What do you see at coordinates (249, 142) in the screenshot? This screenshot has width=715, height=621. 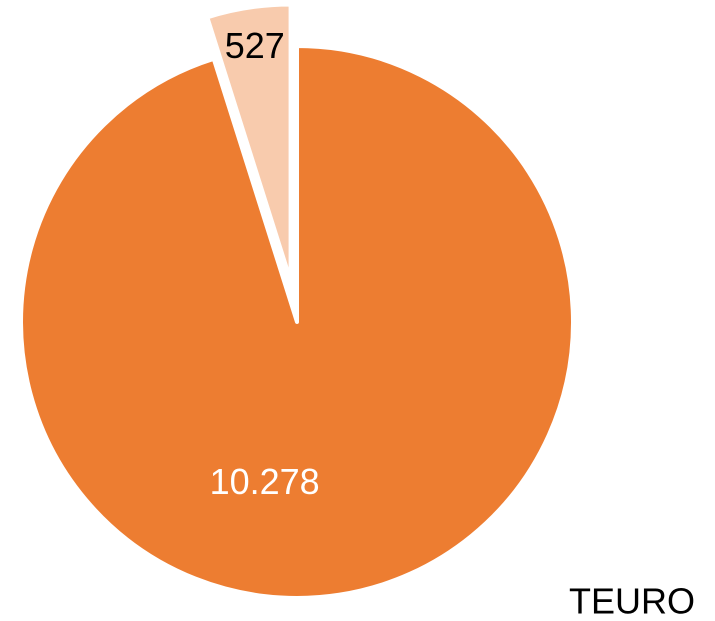 I see `pie-slice` at bounding box center [249, 142].